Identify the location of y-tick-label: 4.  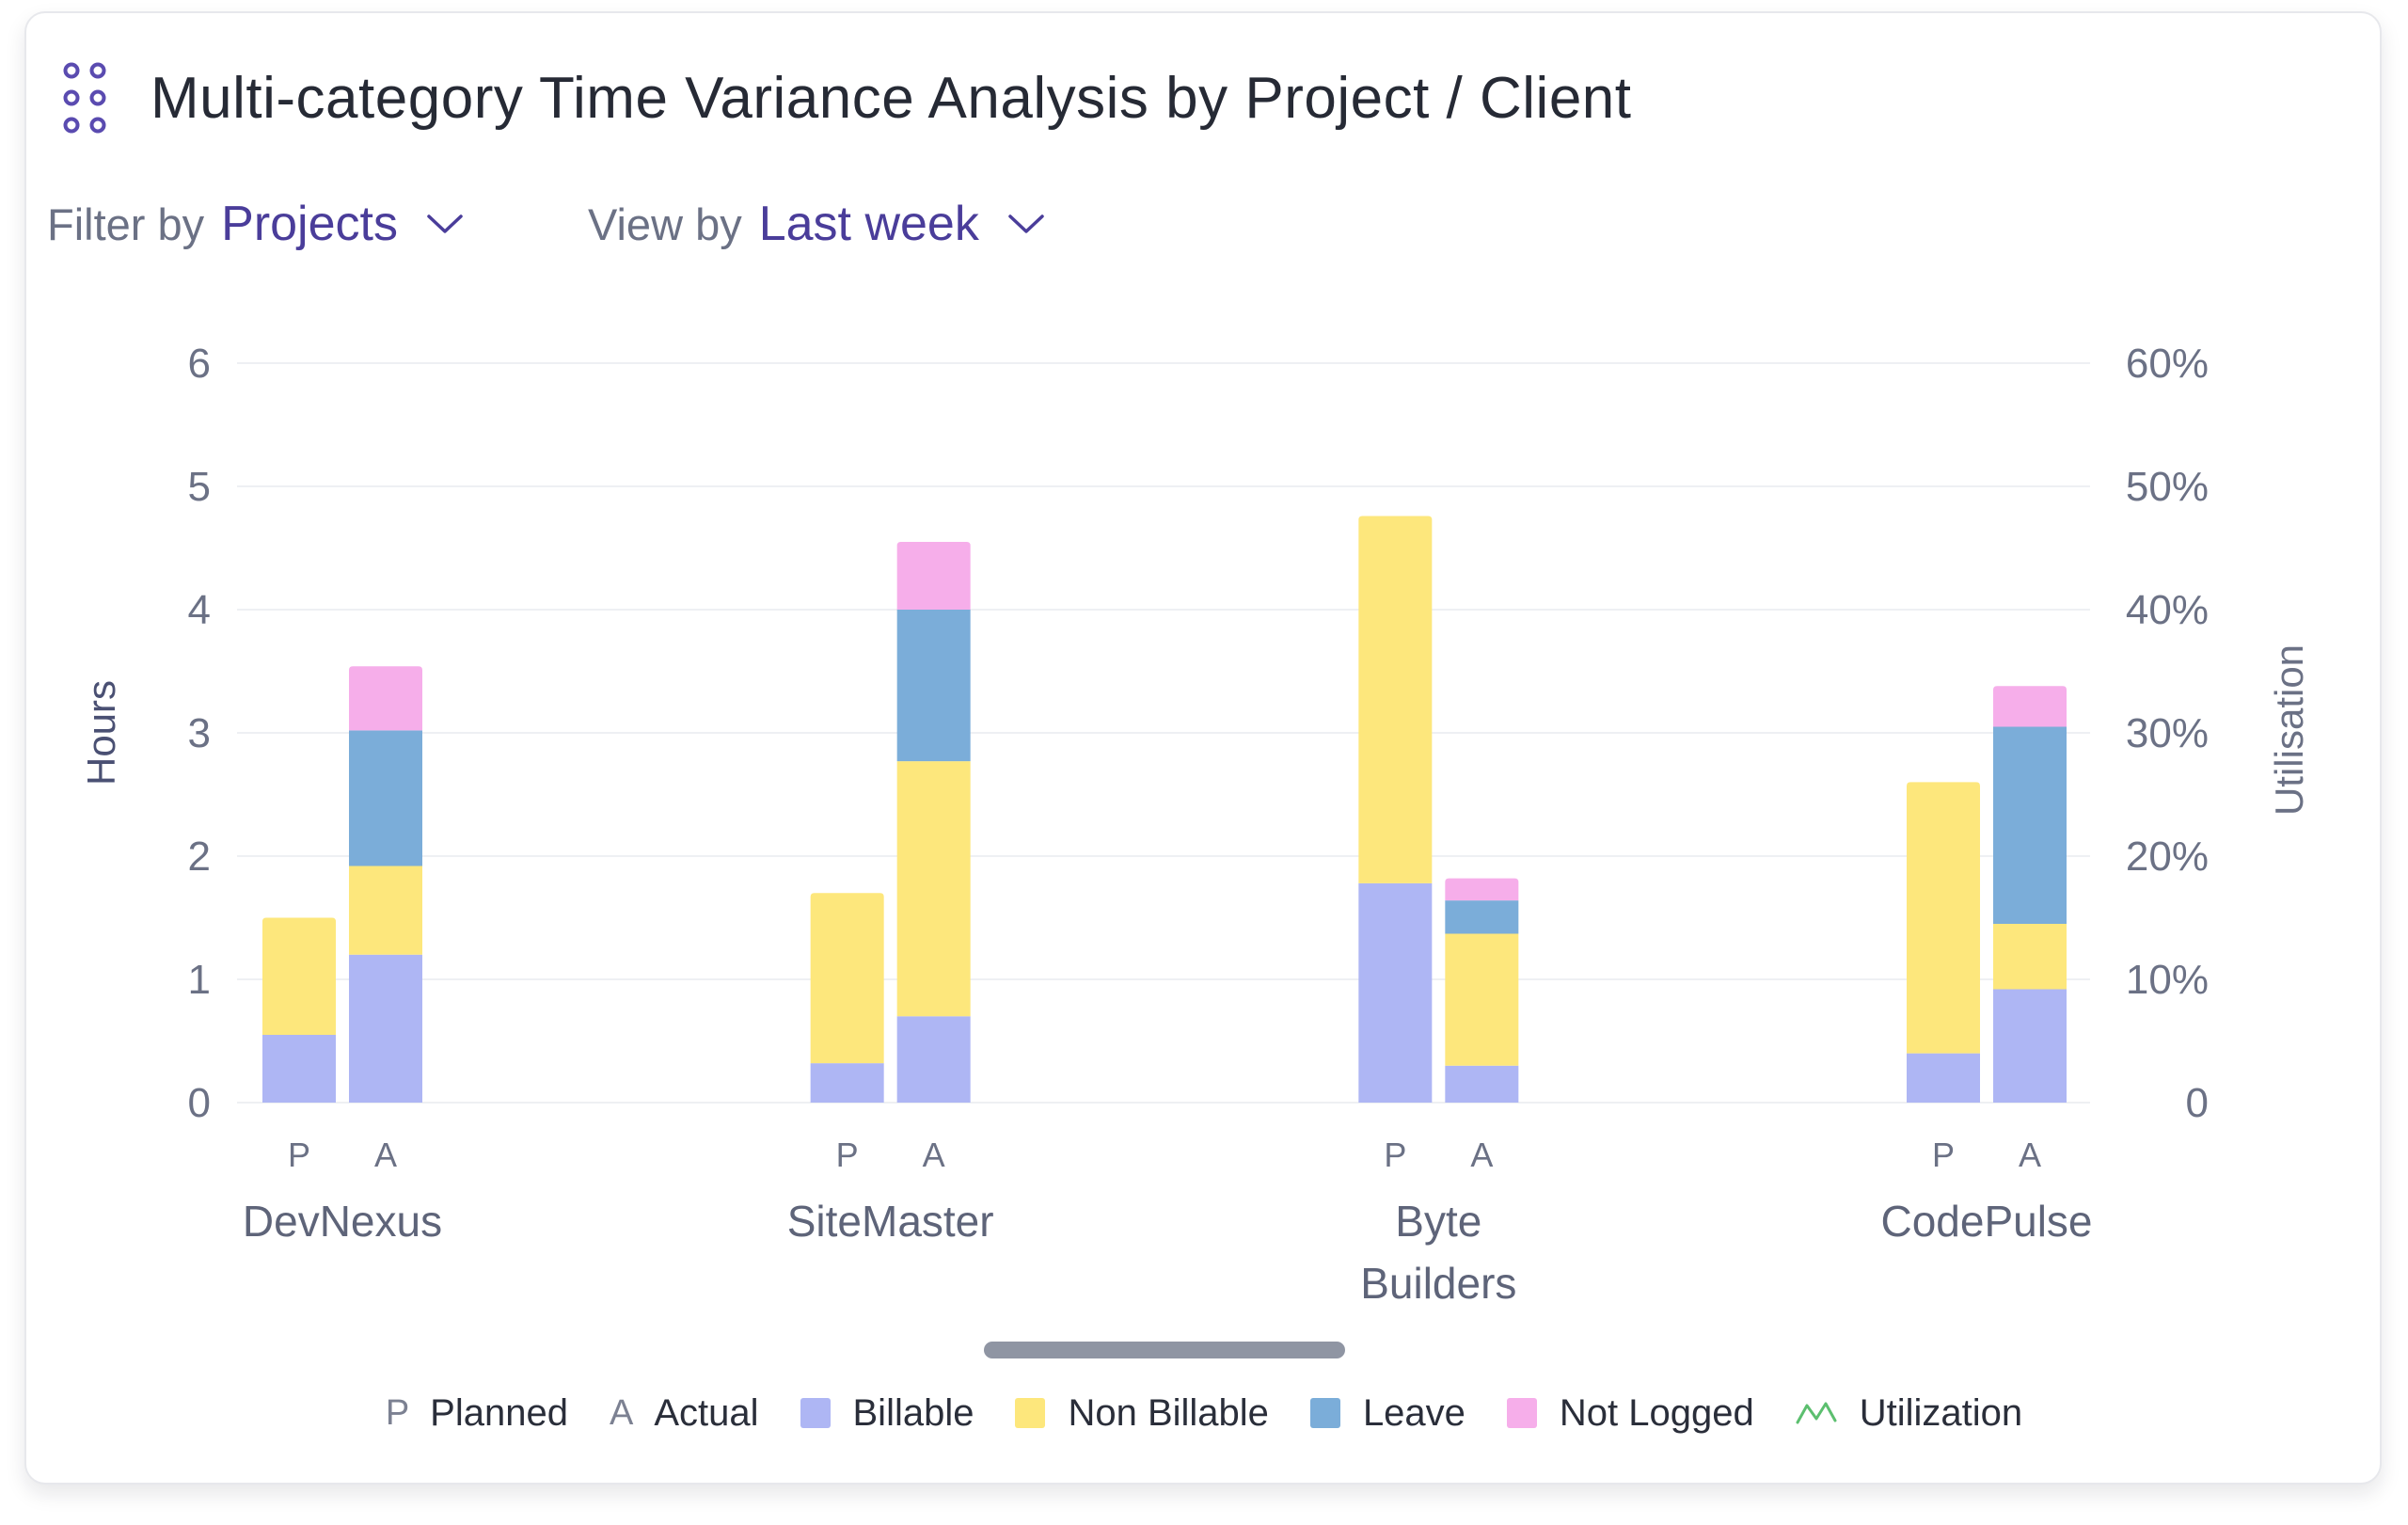
(200, 610).